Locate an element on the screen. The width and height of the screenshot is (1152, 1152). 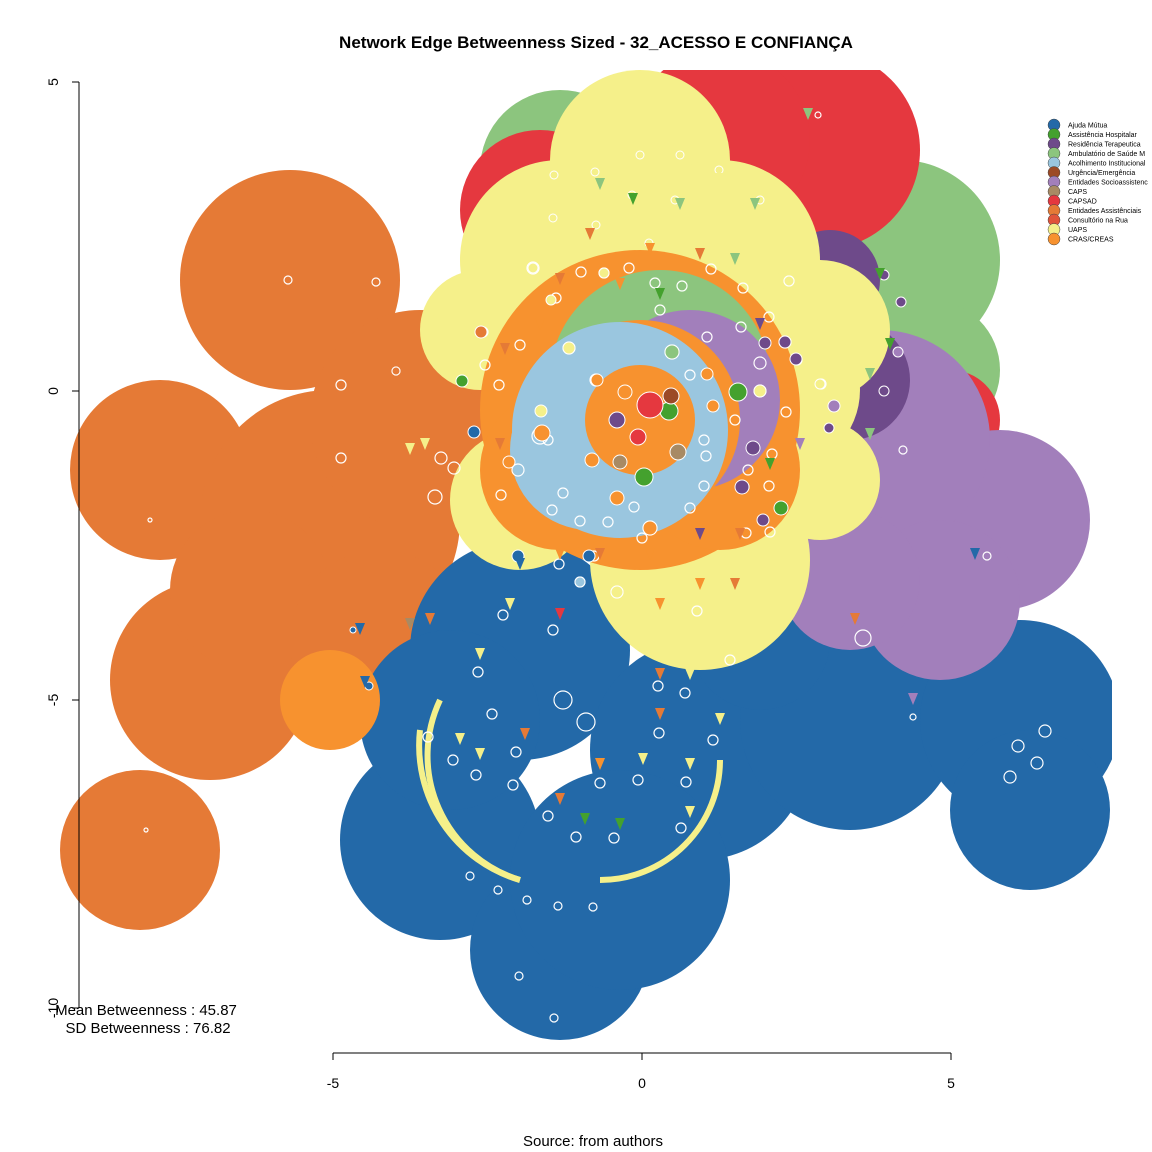
legend-label: CRAS/CREAS is located at coordinates (1091, 240).